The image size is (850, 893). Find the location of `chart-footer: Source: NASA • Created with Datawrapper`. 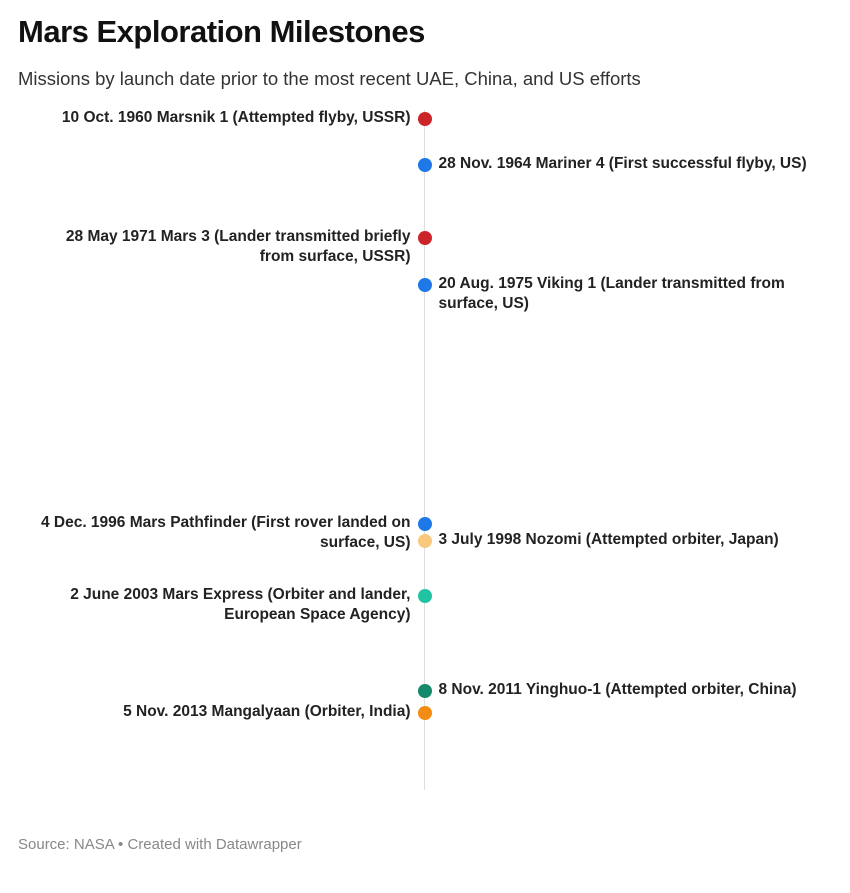

chart-footer: Source: NASA • Created with Datawrapper is located at coordinates (160, 844).